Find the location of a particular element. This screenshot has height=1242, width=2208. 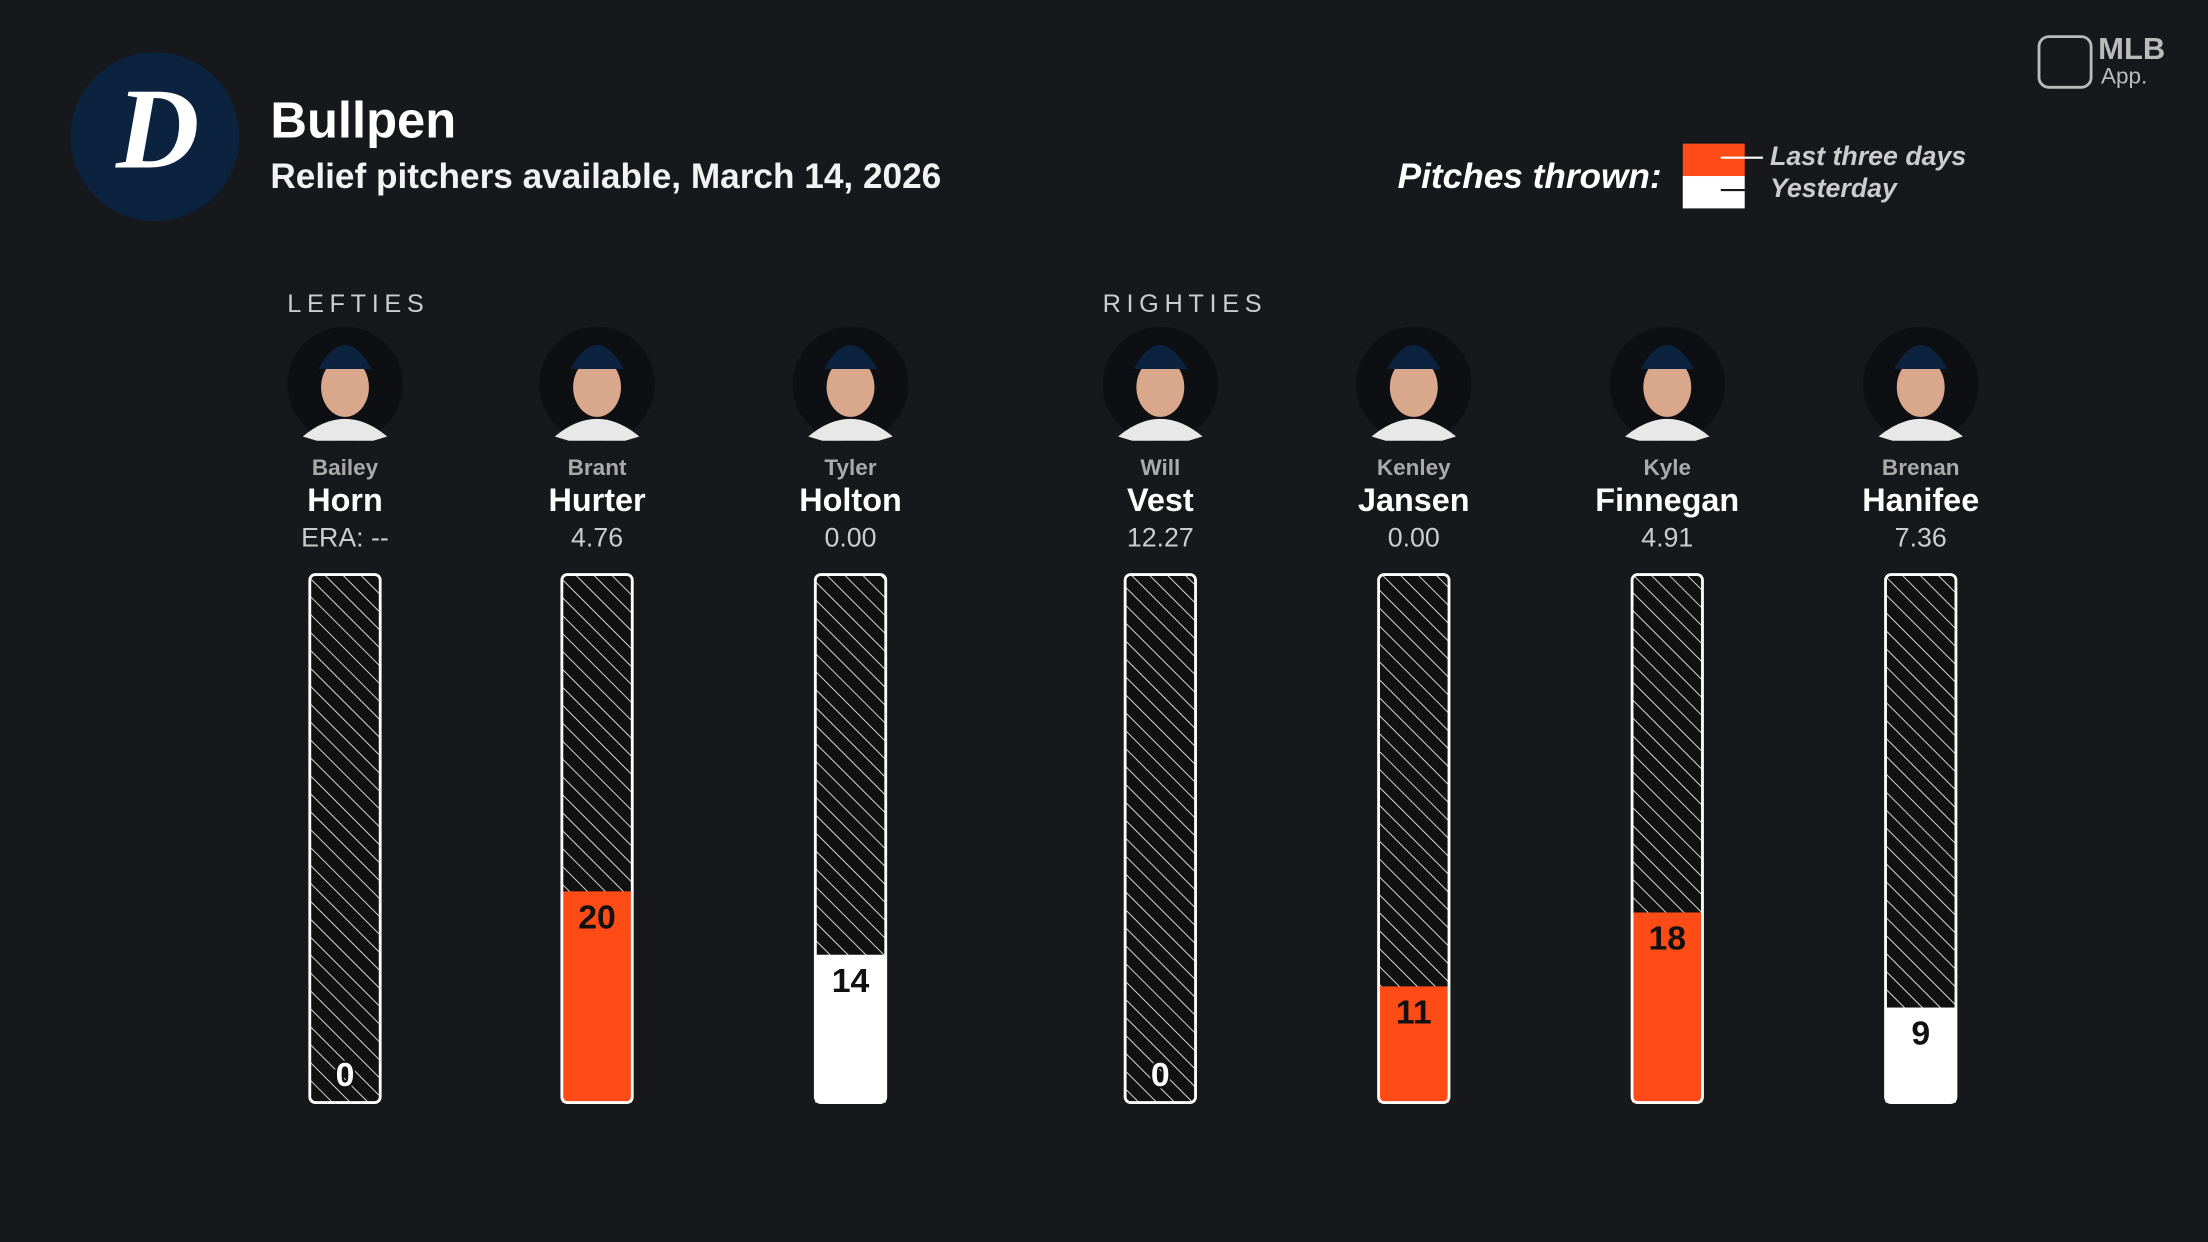

player-era: ERA: -- is located at coordinates (345, 537).